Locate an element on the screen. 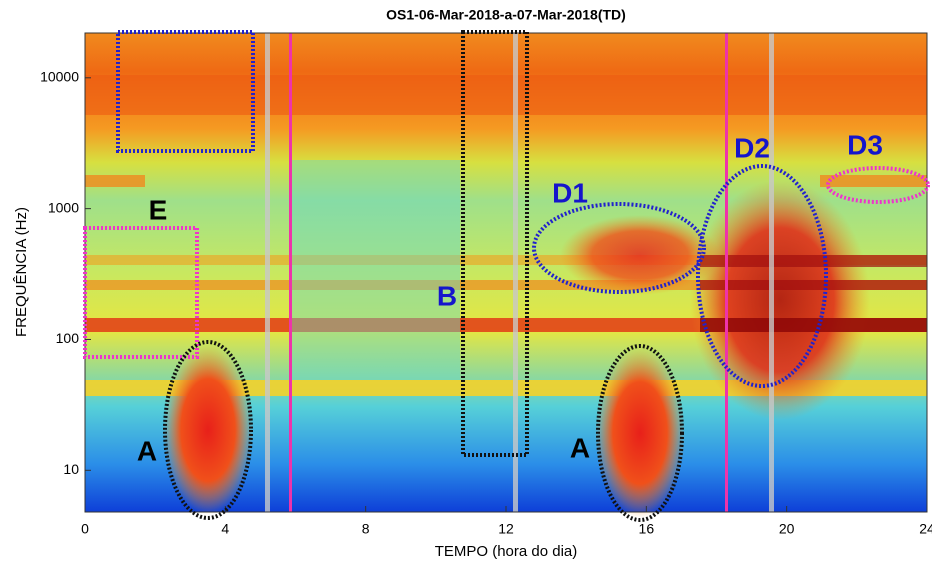 The image size is (932, 569). y-tick-label: 100 is located at coordinates (68, 338).